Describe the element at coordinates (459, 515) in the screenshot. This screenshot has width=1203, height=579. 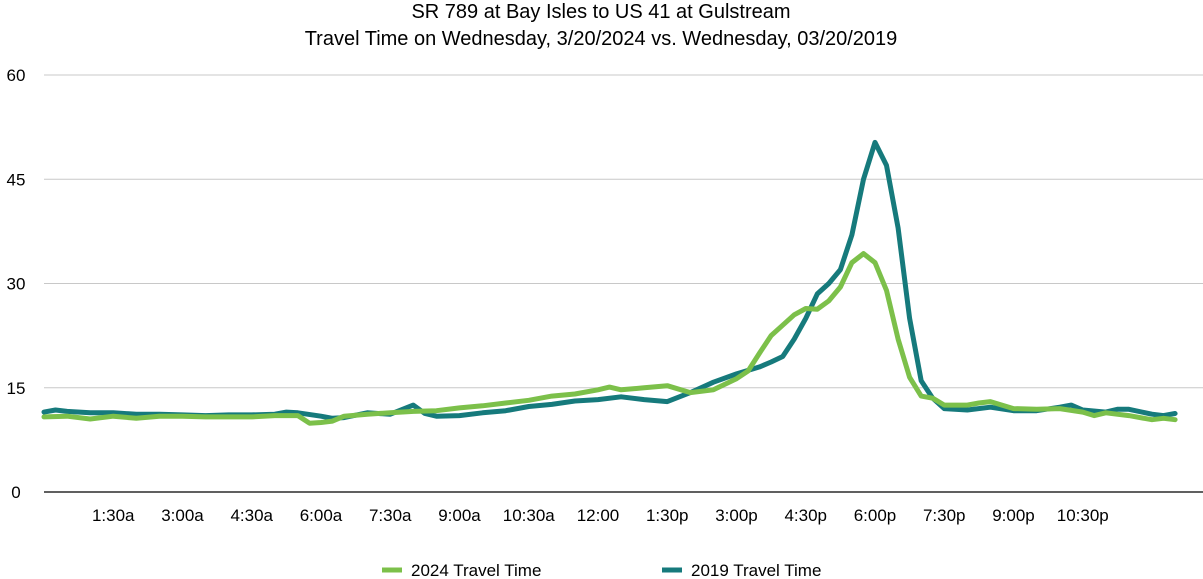
I see `x-tick-label: 9:00a` at that location.